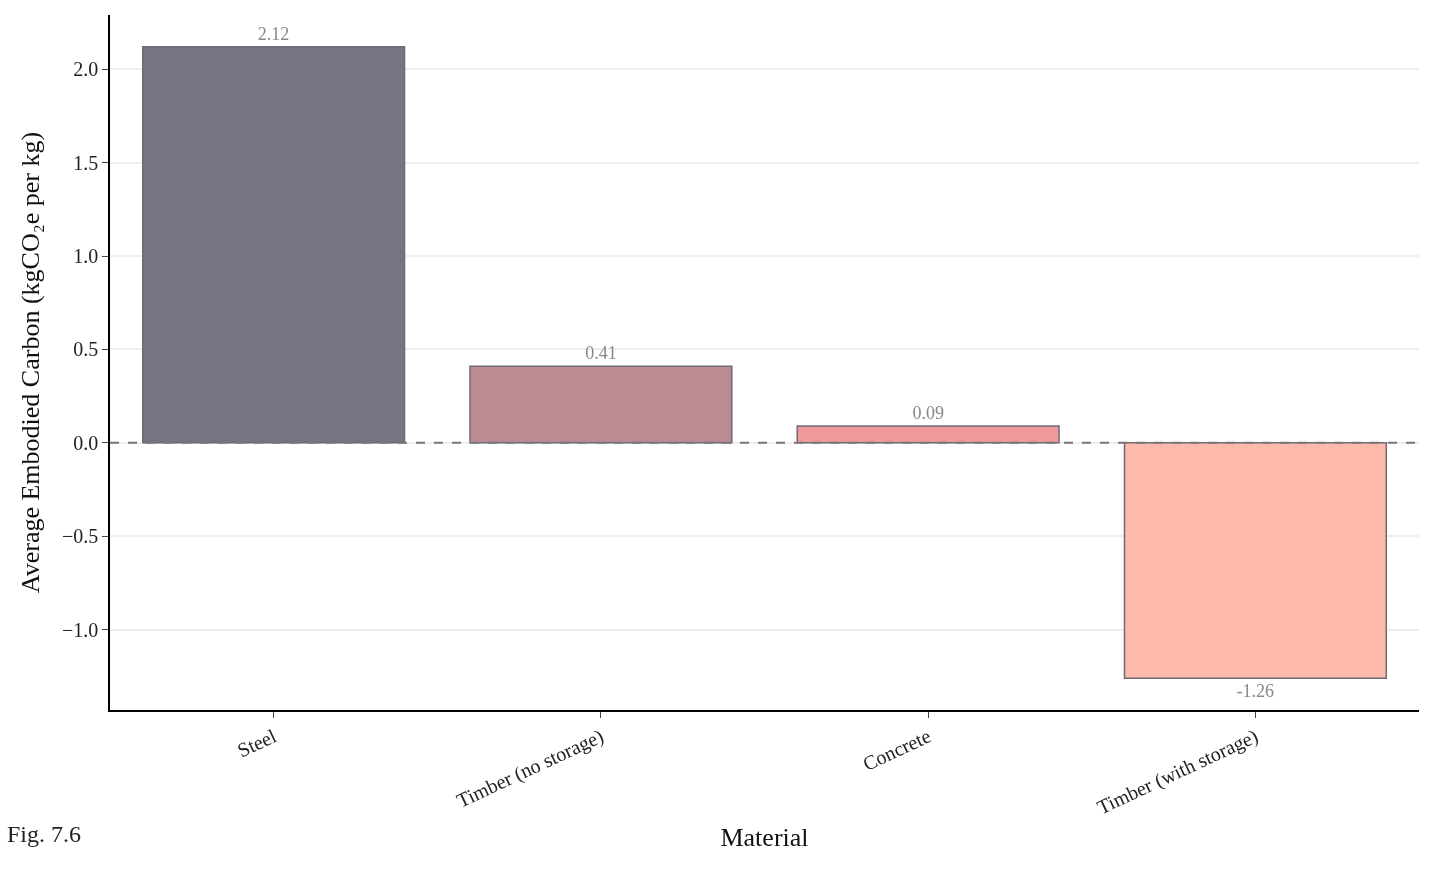  I want to click on x-axis-title: Material, so click(764, 838).